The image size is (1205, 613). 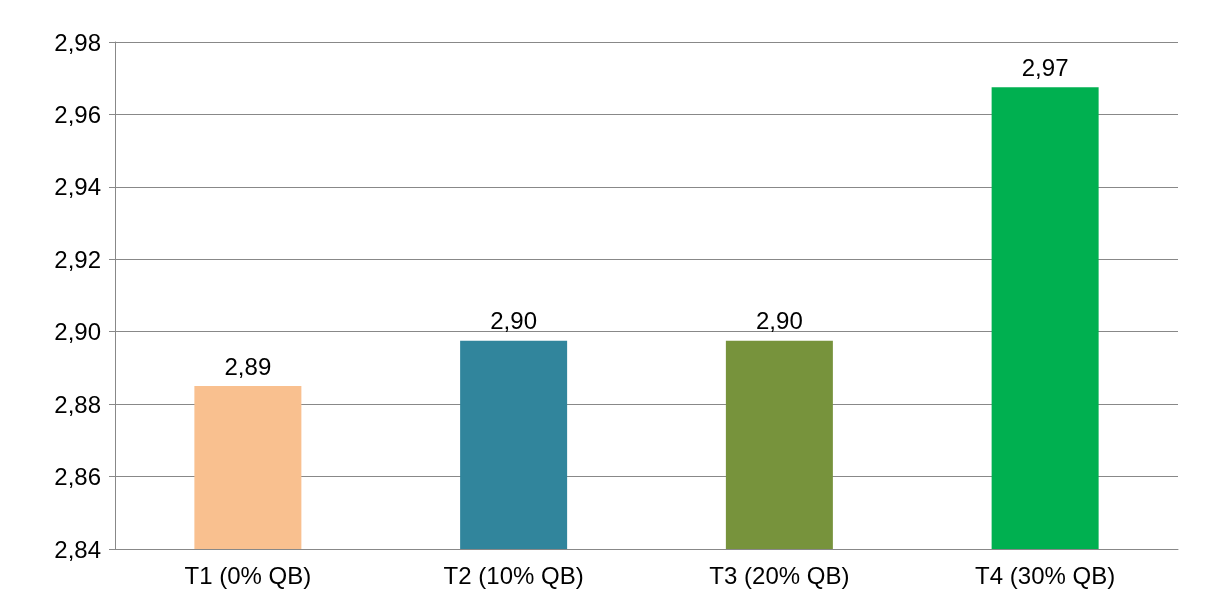 What do you see at coordinates (248, 366) in the screenshot?
I see `data-label: 2,89` at bounding box center [248, 366].